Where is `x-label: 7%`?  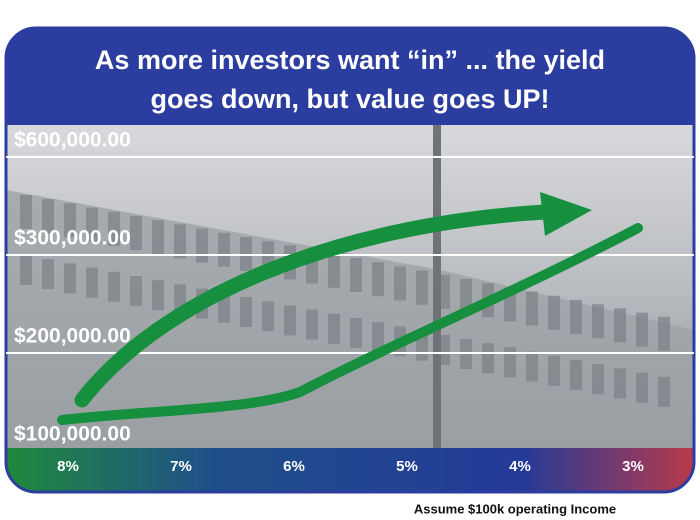 x-label: 7% is located at coordinates (181, 466).